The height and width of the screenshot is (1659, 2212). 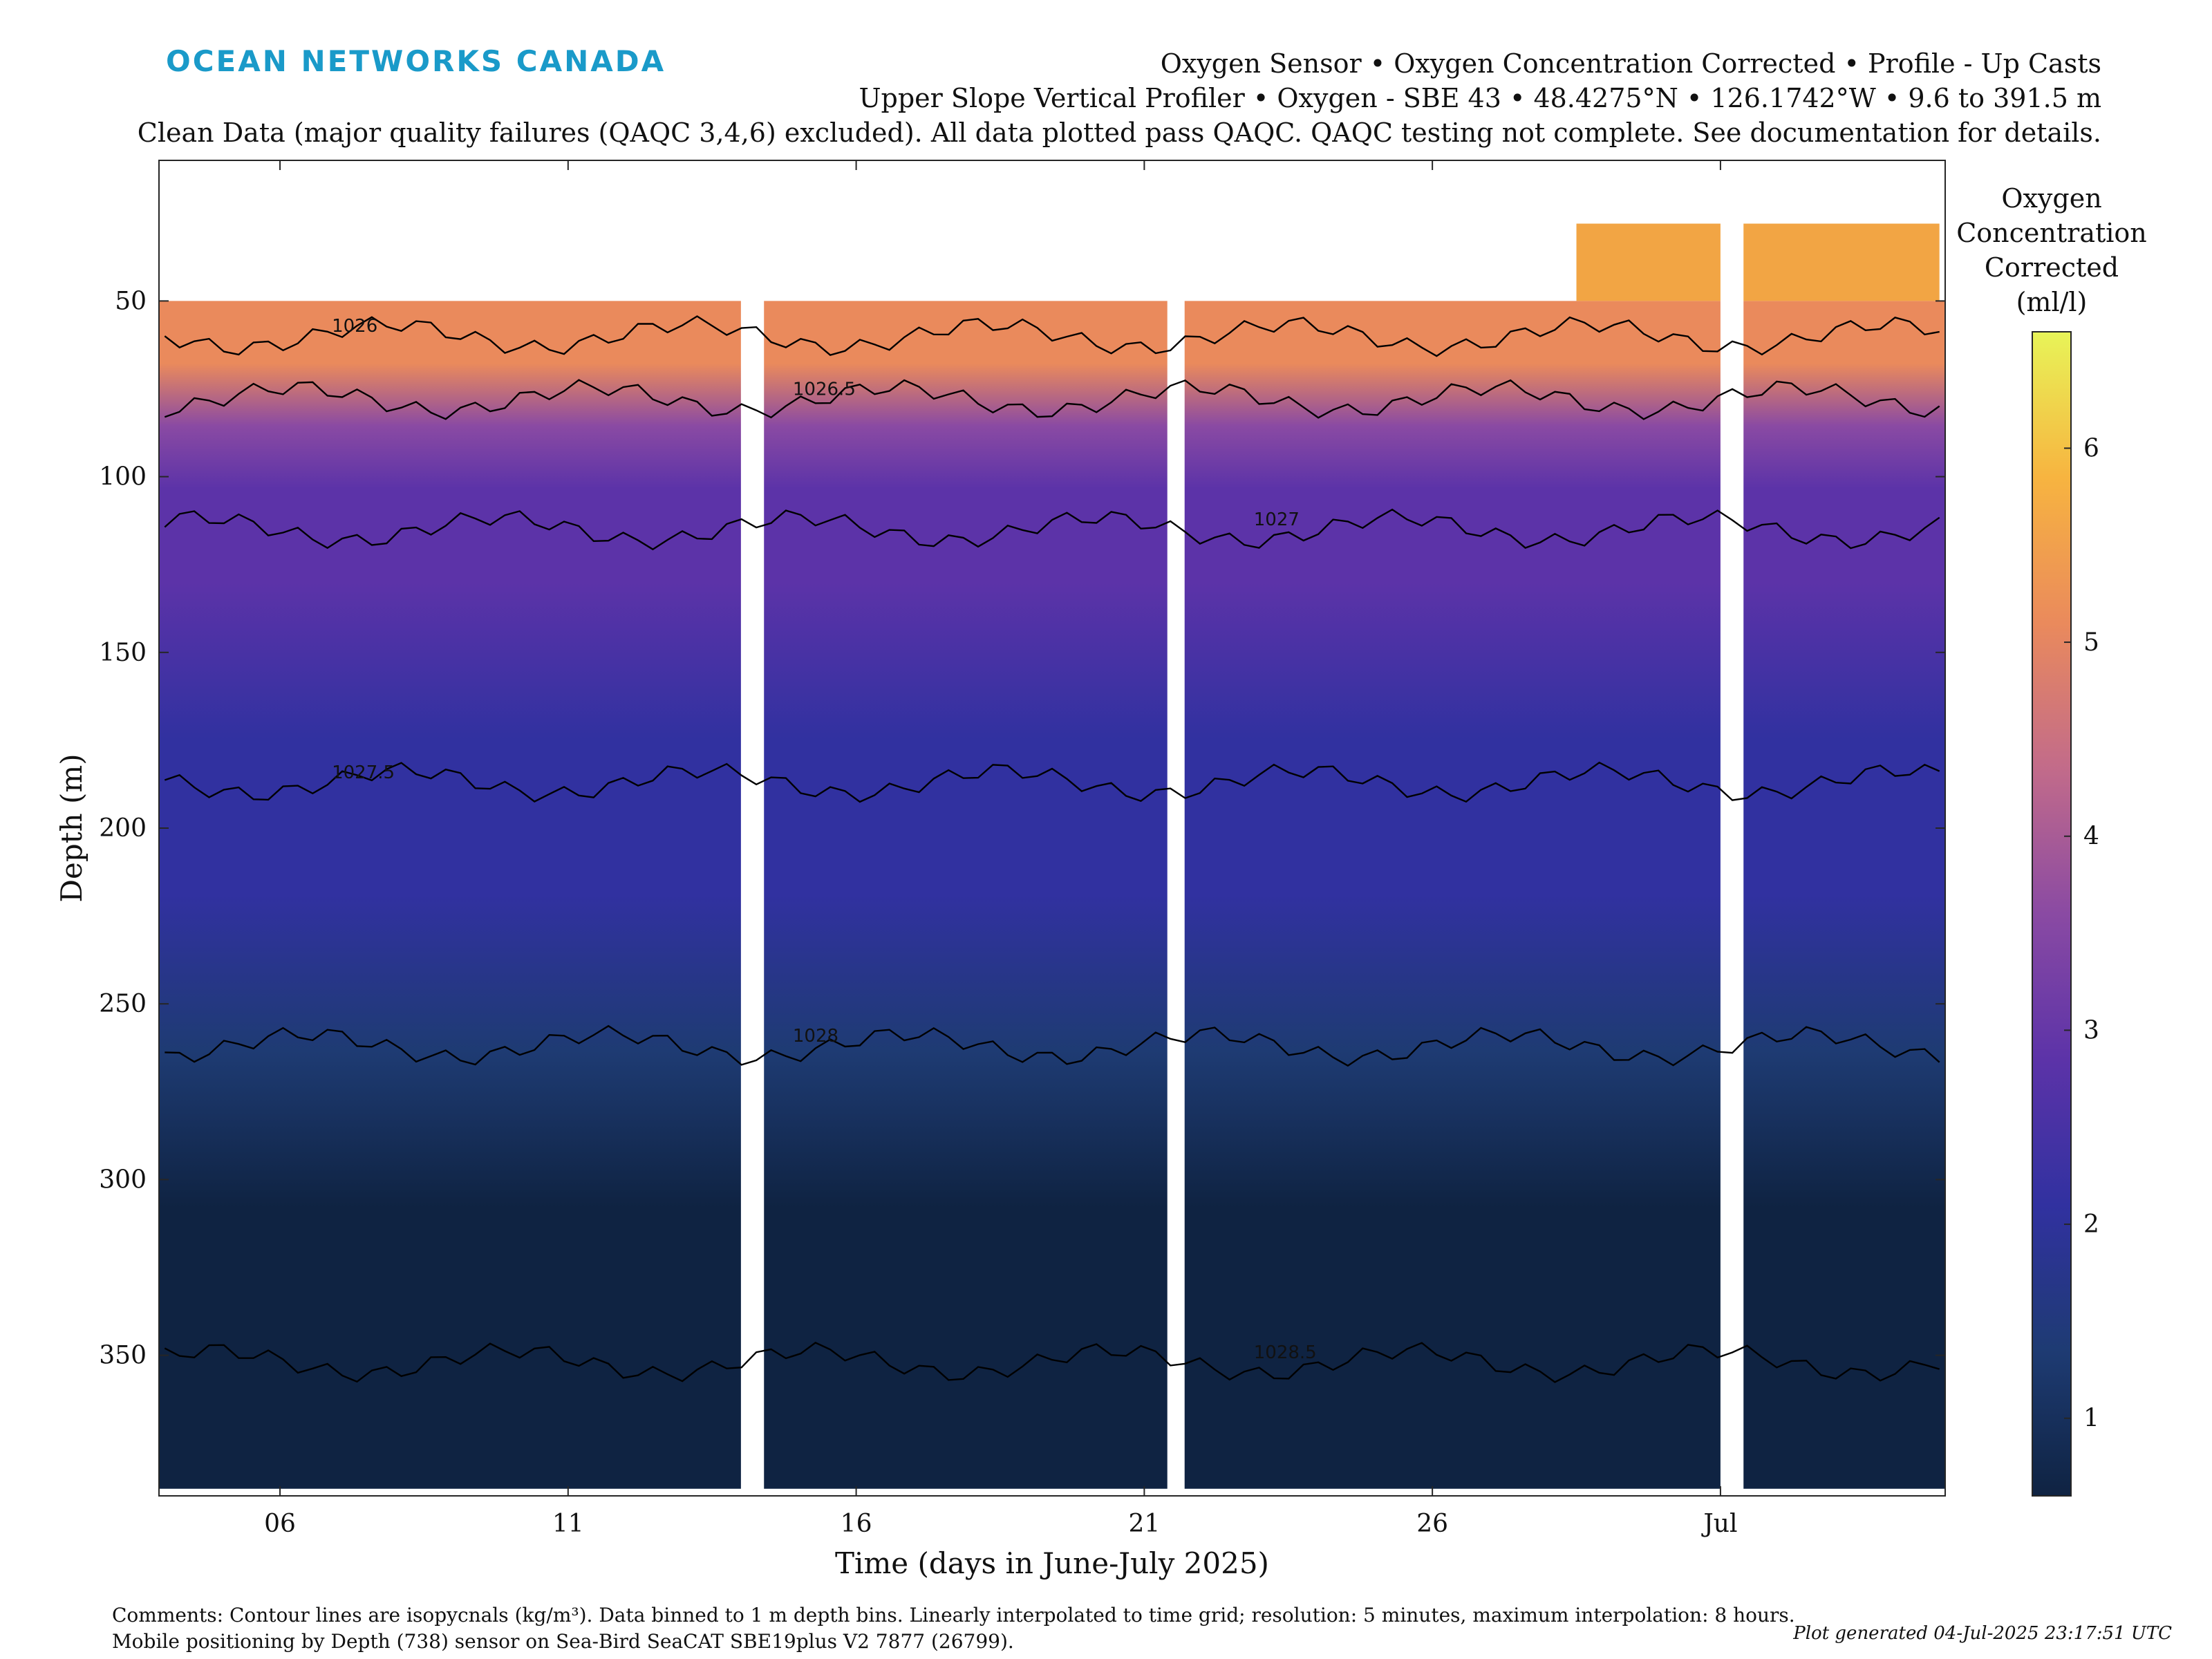 I want to click on y-tick-label: 100, so click(x=123, y=477).